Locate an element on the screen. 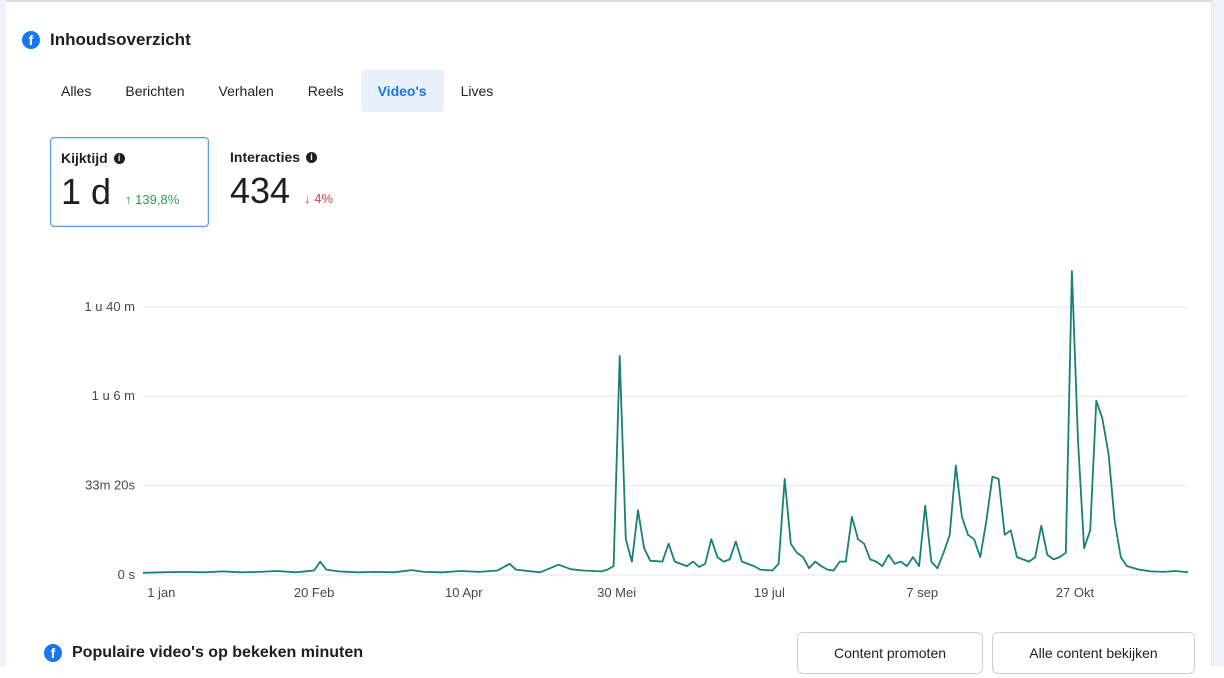 Image resolution: width=1224 pixels, height=678 pixels. arrow-up-icon: ↑ is located at coordinates (130, 199).